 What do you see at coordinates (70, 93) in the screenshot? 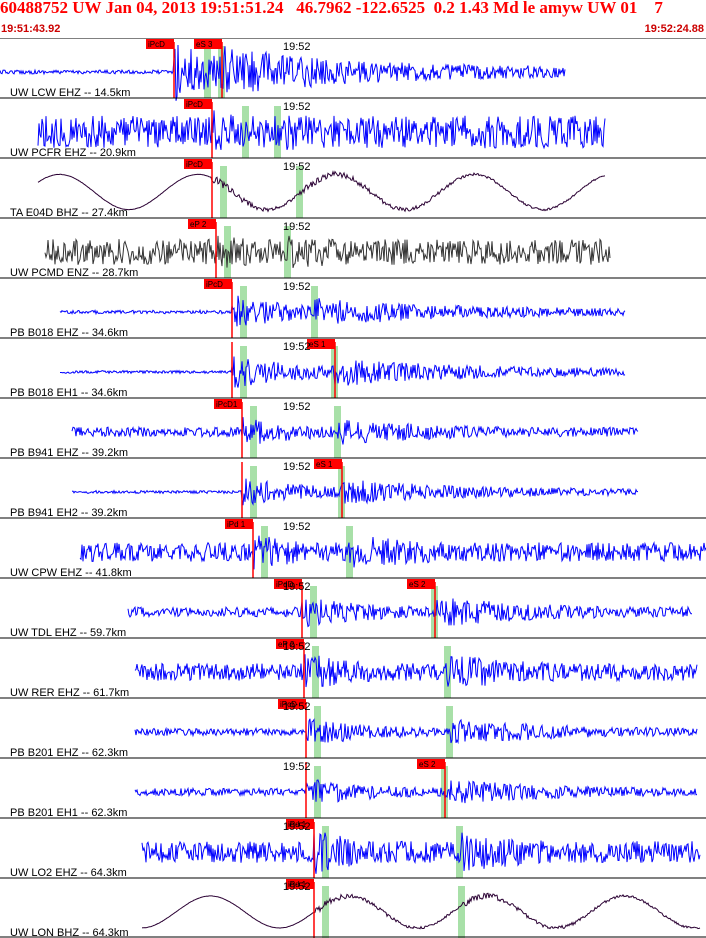
I see `channel-label: UW LCW EHZ -- 14.5km` at bounding box center [70, 93].